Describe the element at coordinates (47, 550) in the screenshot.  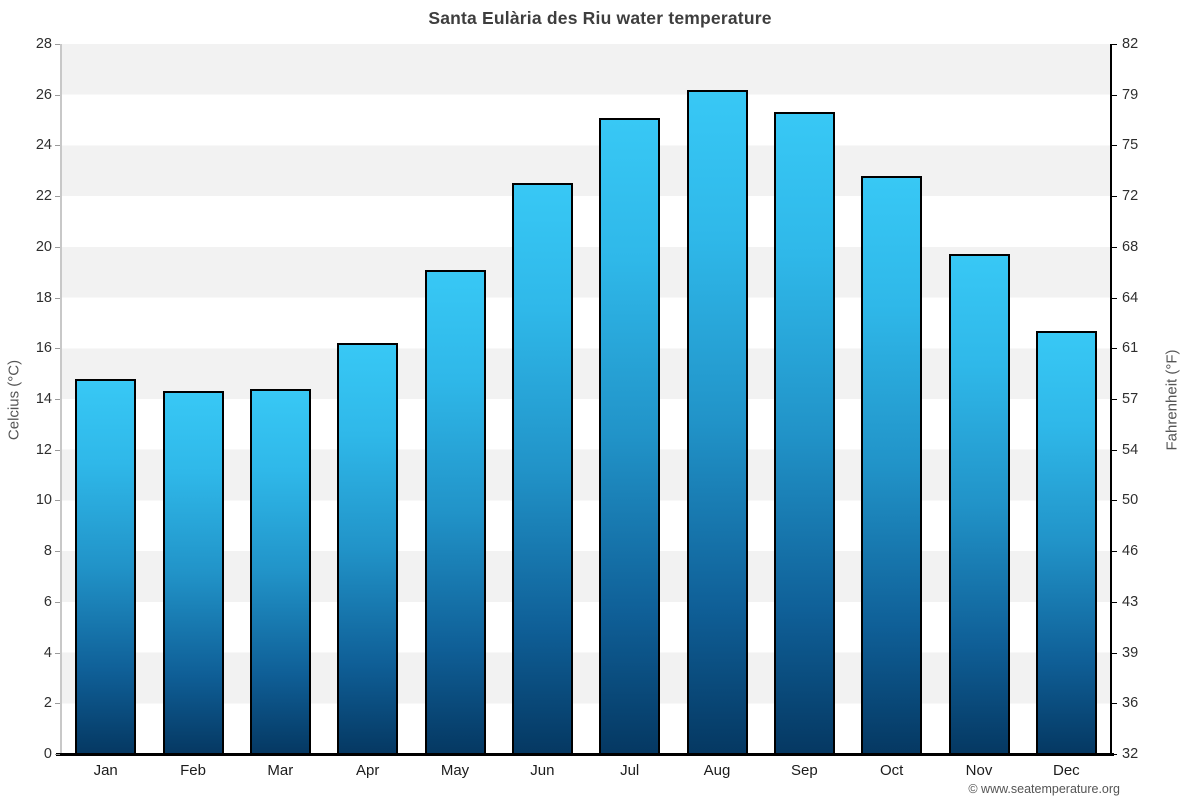
I see `celsius-tick-label: 8` at that location.